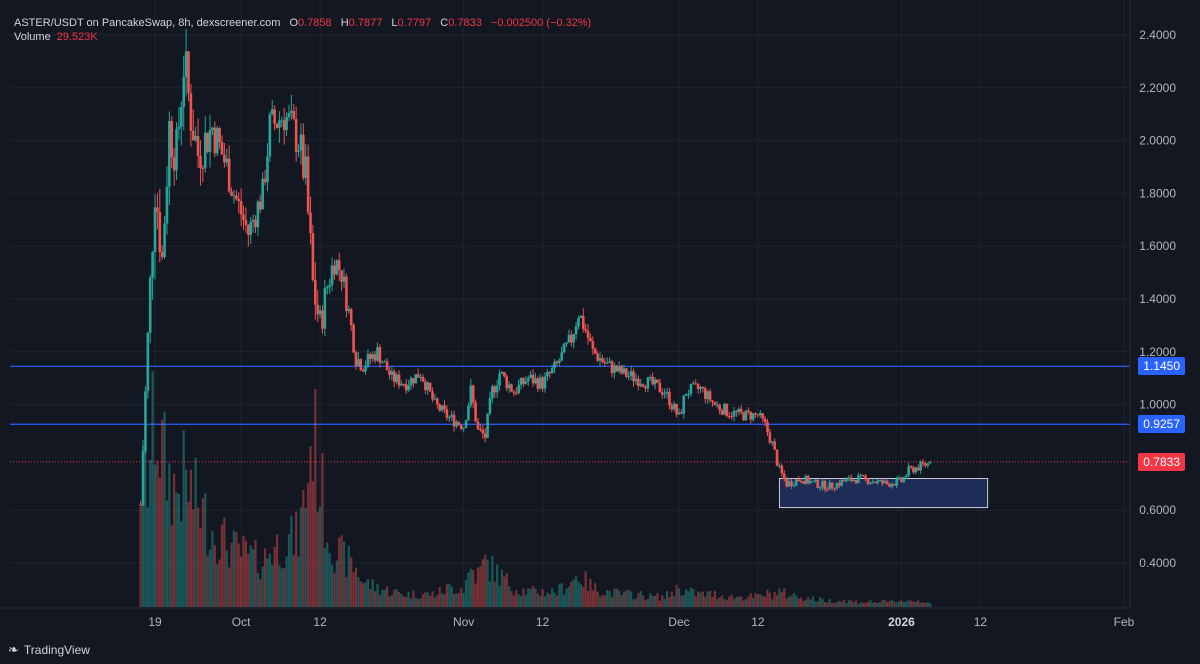 The height and width of the screenshot is (664, 1200). Describe the element at coordinates (465, 23) in the screenshot. I see `close-value: 0.7833` at that location.